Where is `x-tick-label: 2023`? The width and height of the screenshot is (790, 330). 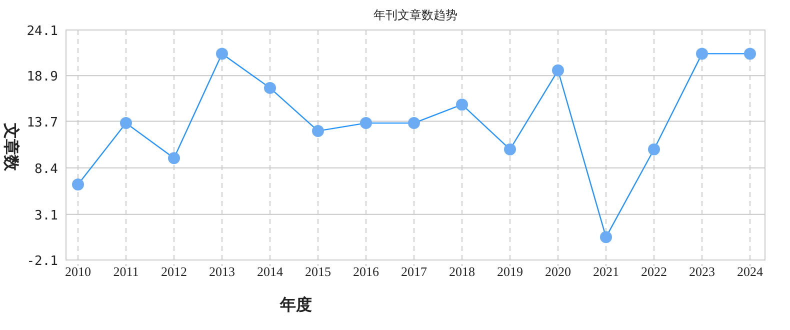
x-tick-label: 2023 is located at coordinates (702, 271).